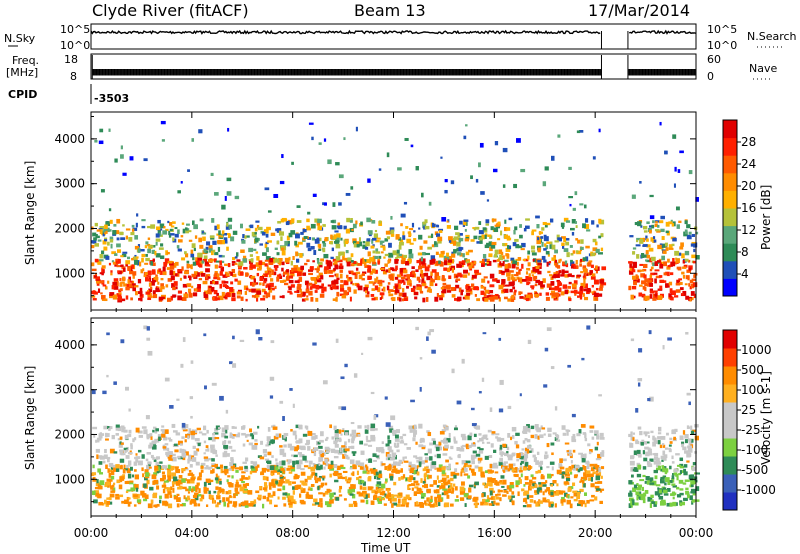 This screenshot has width=800, height=554. I want to click on nsearch-tick-bottom: 10^0, so click(722, 45).